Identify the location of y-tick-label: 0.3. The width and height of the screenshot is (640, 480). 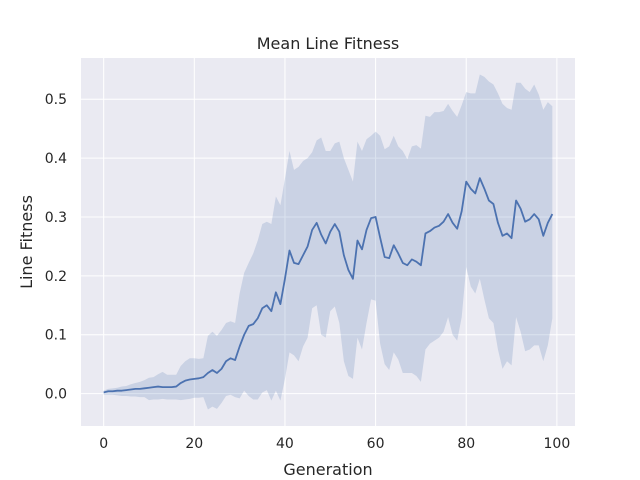
(56, 218).